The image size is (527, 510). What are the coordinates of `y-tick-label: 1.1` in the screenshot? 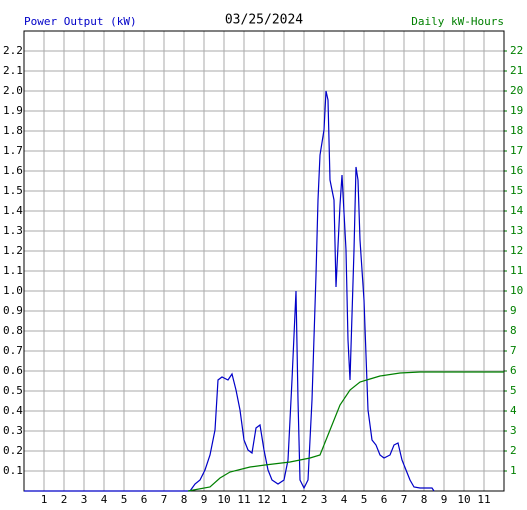 It's located at (13, 270).